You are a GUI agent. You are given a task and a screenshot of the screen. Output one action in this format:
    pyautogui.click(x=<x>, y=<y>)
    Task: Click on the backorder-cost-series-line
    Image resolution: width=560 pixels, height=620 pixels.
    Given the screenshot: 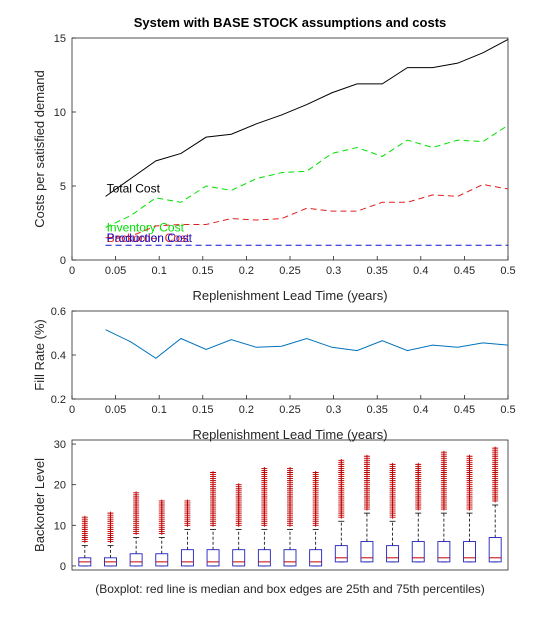 What is the action you would take?
    pyautogui.click(x=307, y=211)
    